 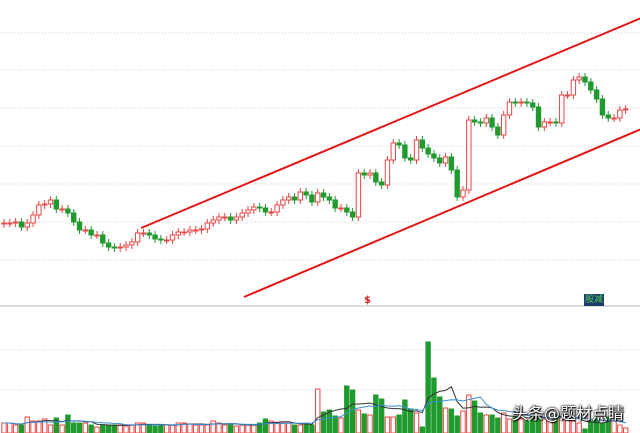 I want to click on event-marker-badge: 股减, so click(x=594, y=300).